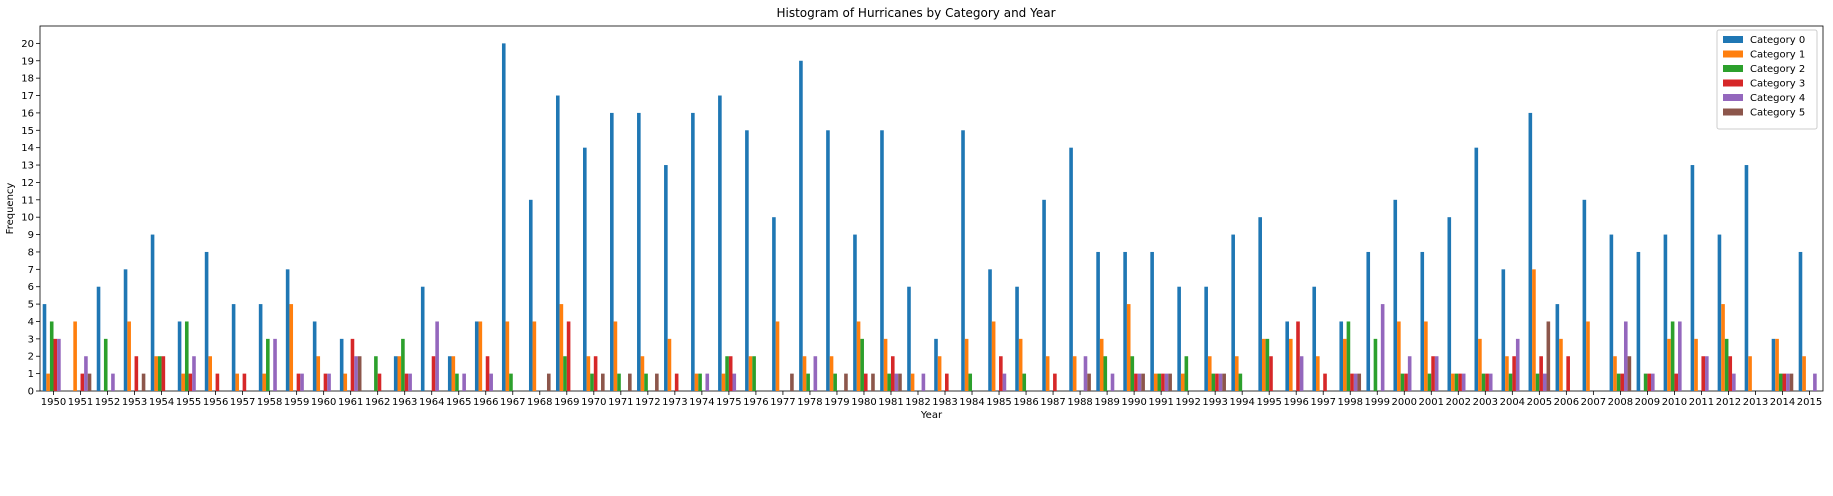 This screenshot has width=1833, height=496. Describe the element at coordinates (896, 382) in the screenshot. I see `bar-1981-cat4` at that location.